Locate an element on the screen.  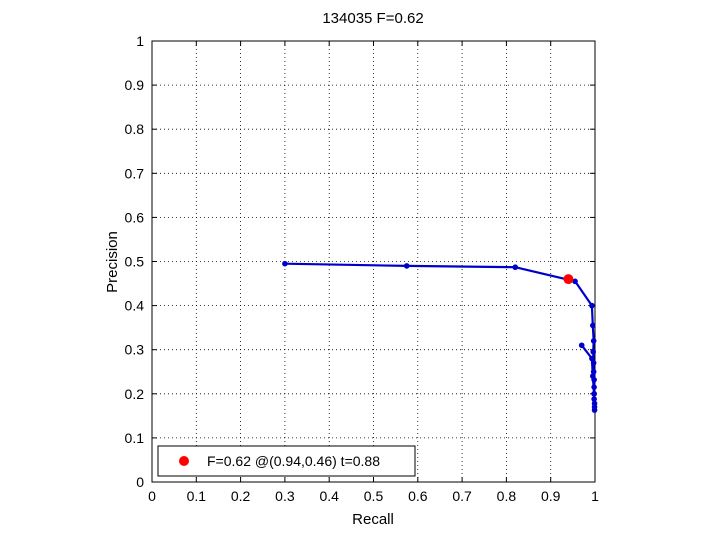
y-tick-label: 1 is located at coordinates (140, 41).